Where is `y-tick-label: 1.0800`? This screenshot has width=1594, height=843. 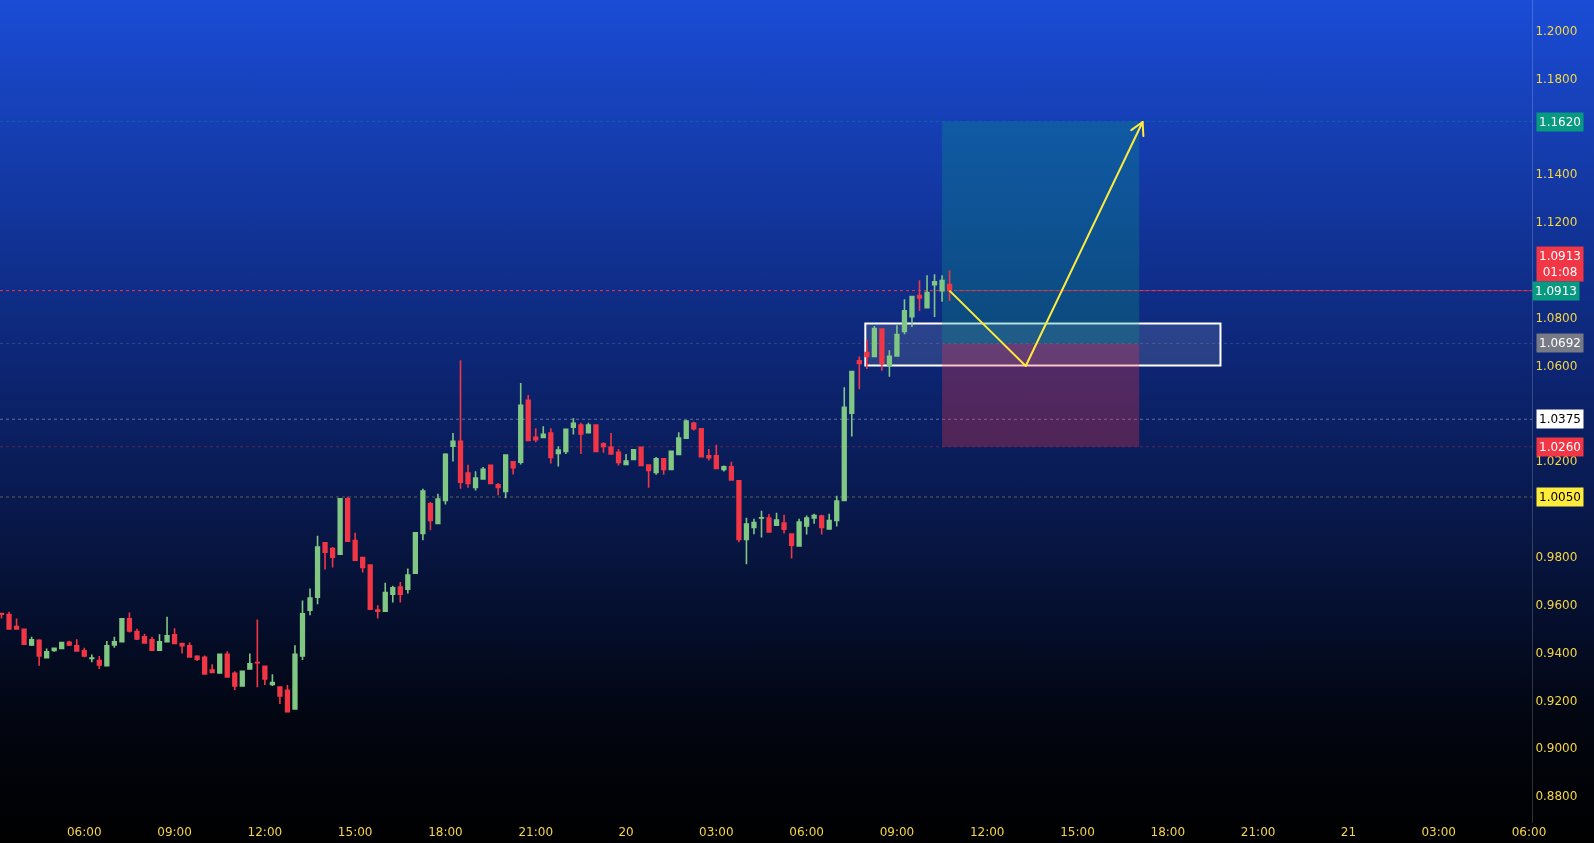 y-tick-label: 1.0800 is located at coordinates (1556, 317).